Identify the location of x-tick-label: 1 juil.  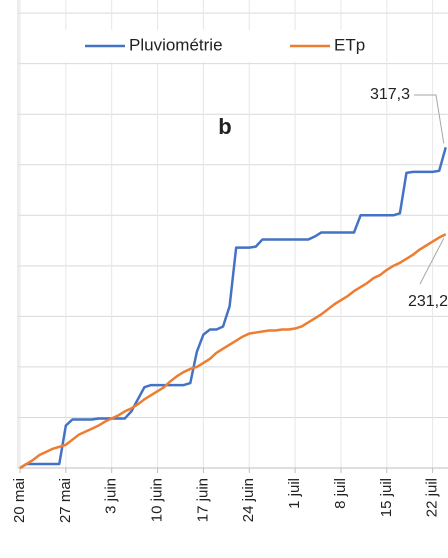
(294, 493).